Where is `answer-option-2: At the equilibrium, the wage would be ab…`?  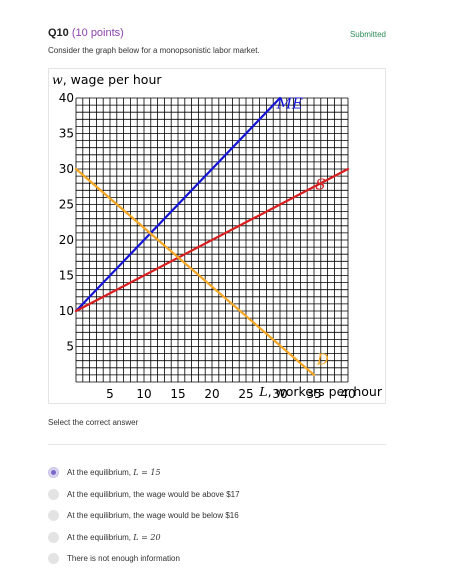
answer-option-2: At the equilibrium, the wage would be ab… is located at coordinates (144, 495).